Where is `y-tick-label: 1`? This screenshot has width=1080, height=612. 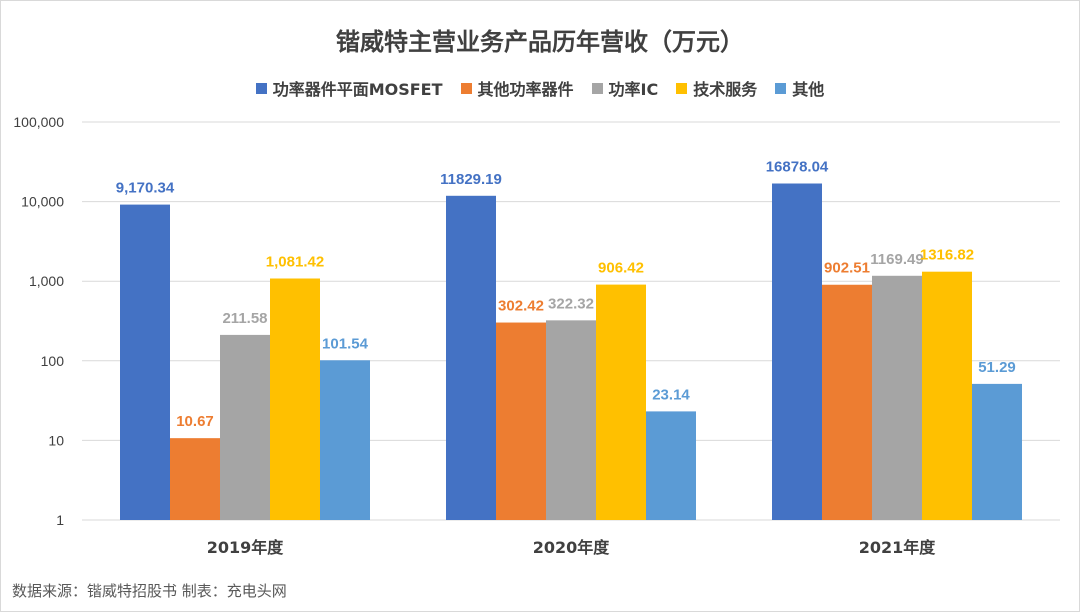
y-tick-label: 1 is located at coordinates (60, 520).